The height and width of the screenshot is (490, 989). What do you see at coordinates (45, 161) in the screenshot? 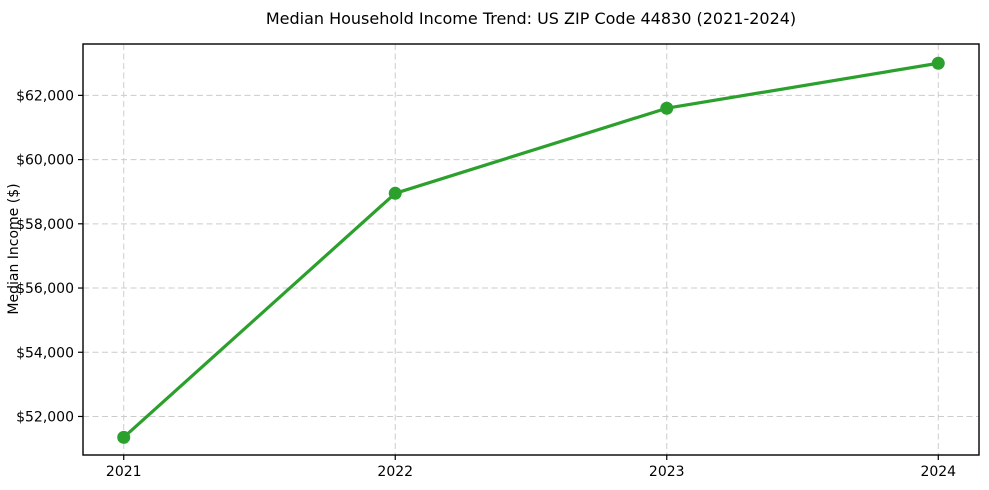
I see `y-tick-label: $60,000` at bounding box center [45, 161].